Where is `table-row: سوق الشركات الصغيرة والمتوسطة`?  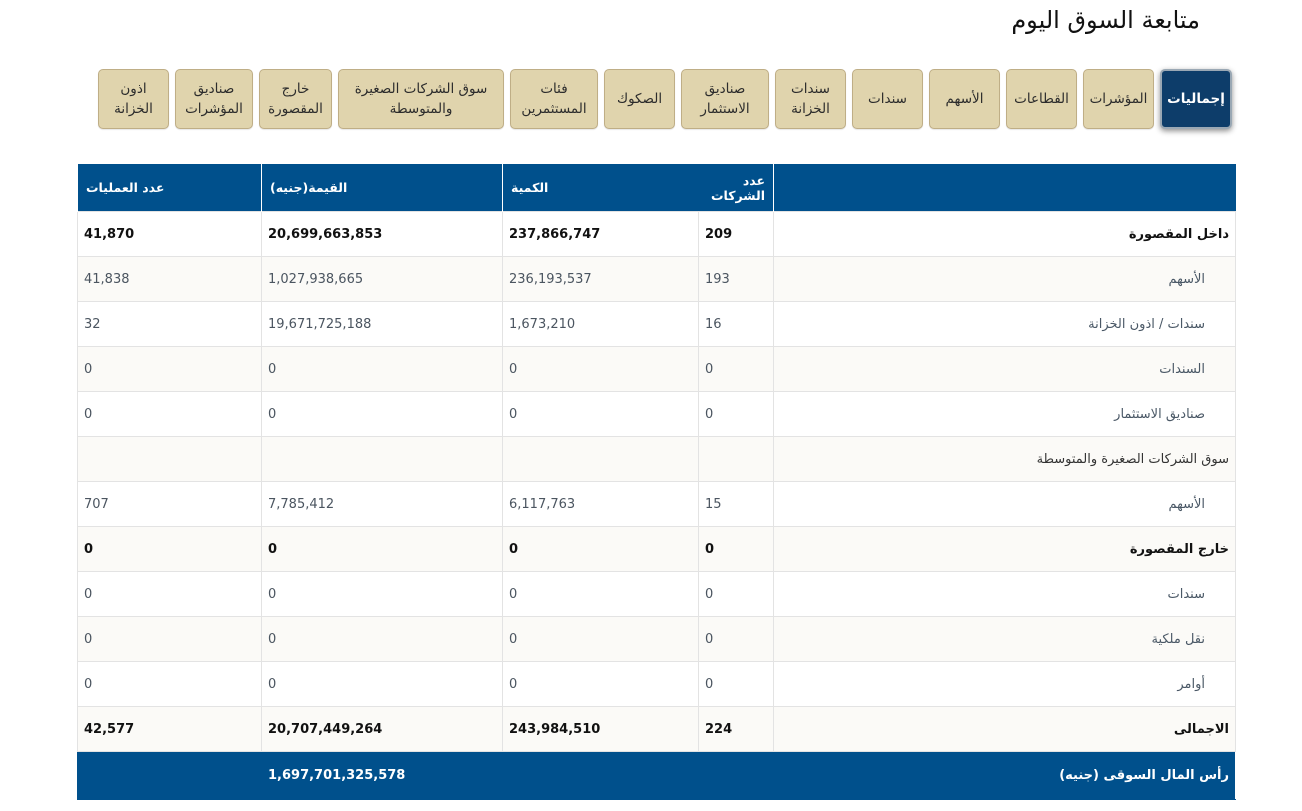 table-row: سوق الشركات الصغيرة والمتوسطة is located at coordinates (656, 459).